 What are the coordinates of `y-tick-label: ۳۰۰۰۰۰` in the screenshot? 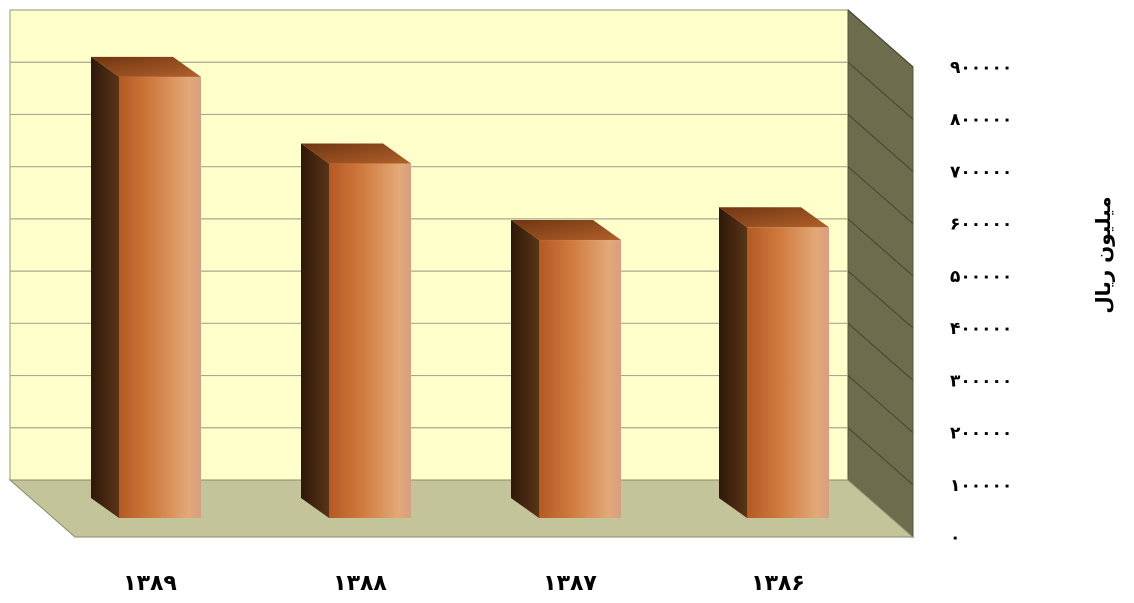 It's located at (981, 381).